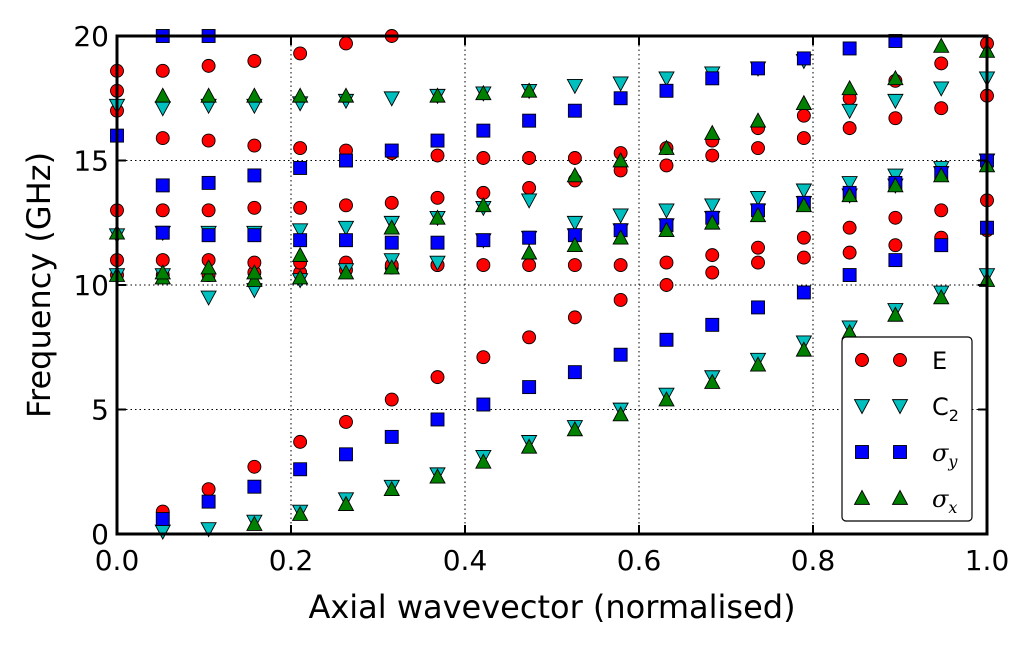  I want to click on legend-marker, so click(862, 452).